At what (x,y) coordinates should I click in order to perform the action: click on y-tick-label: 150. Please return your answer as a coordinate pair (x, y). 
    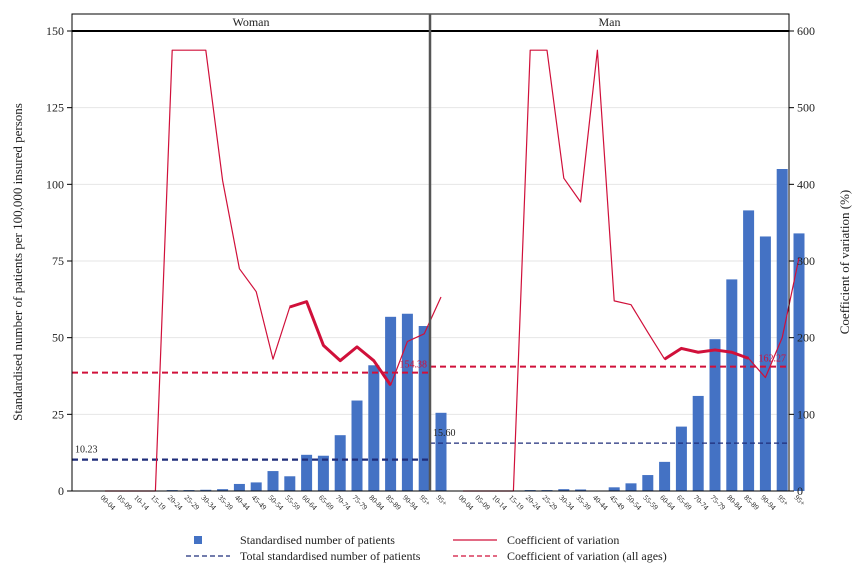
    Looking at the image, I should click on (55, 31).